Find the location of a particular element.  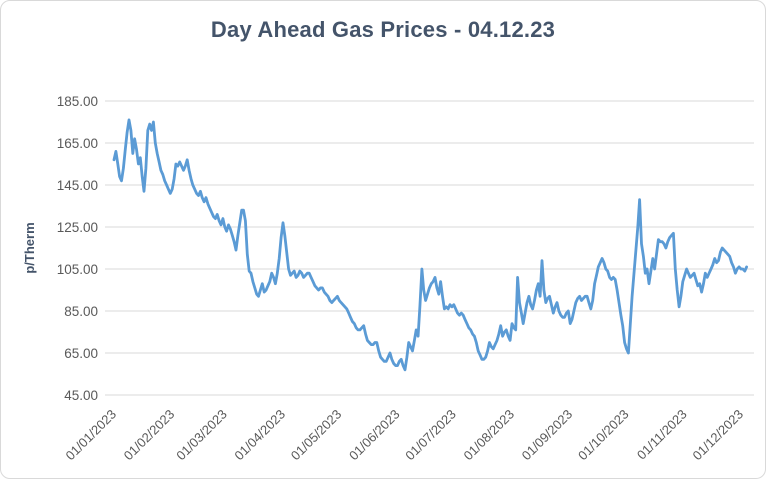

chart-title: Day Ahead Gas Prices - 04.12.23 is located at coordinates (383, 29).